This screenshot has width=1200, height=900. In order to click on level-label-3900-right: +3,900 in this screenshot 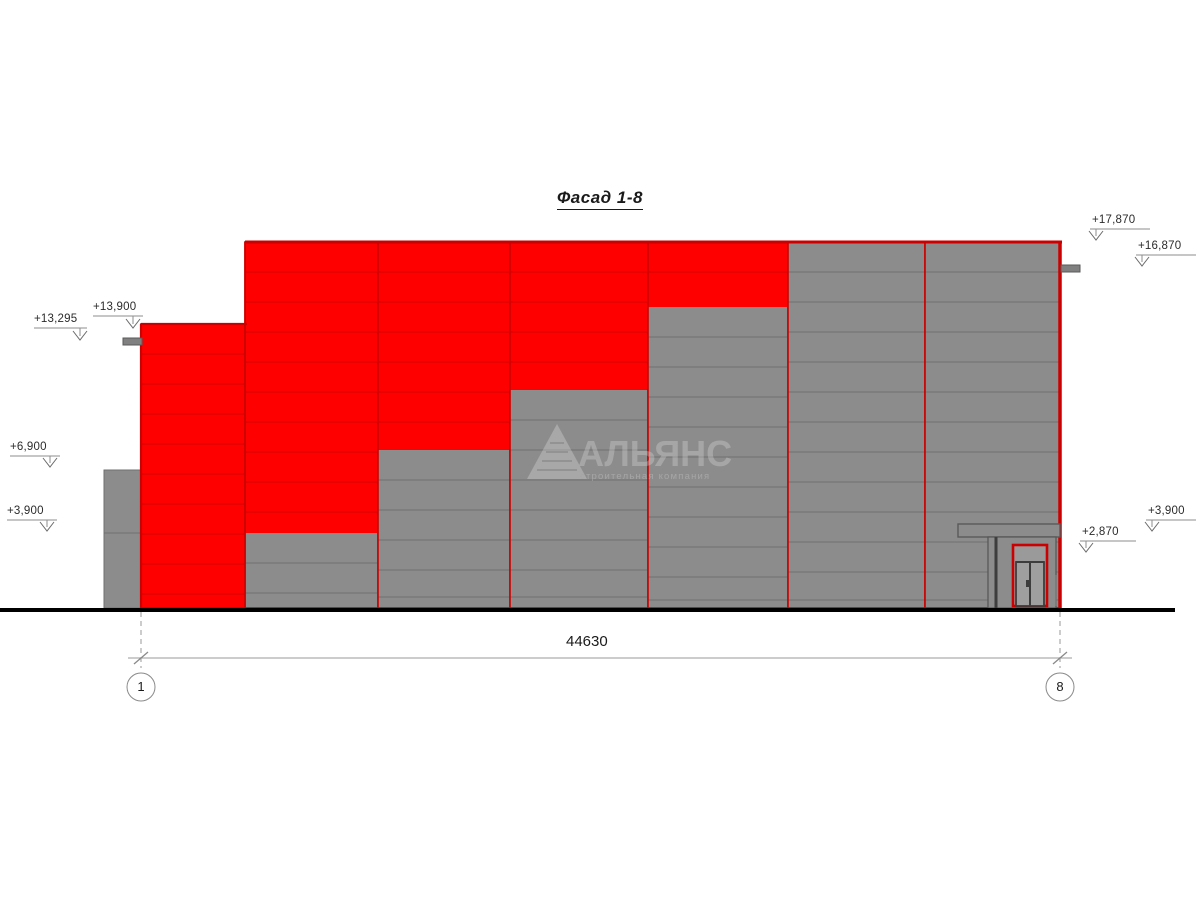, I will do `click(1166, 511)`.